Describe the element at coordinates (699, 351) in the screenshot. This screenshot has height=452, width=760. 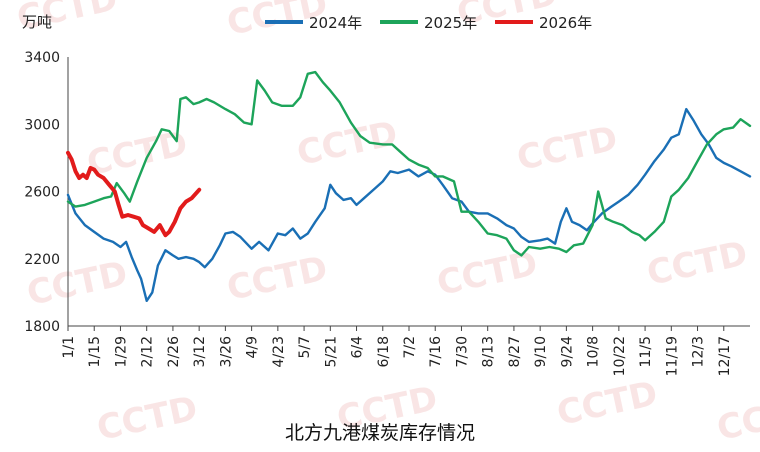
I see `x-tick-label: 12/3` at that location.